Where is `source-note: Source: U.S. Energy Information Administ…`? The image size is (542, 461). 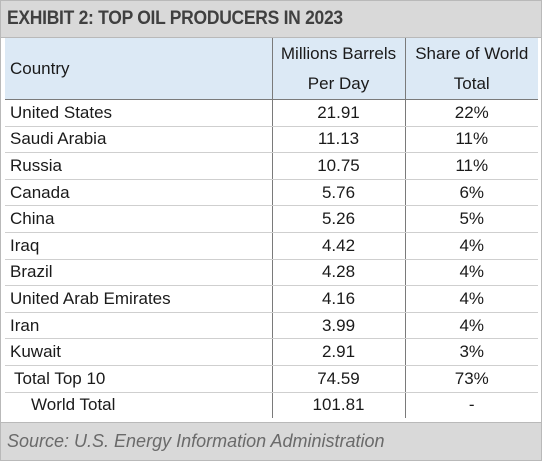
source-note: Source: U.S. Energy Information Administ… is located at coordinates (196, 441).